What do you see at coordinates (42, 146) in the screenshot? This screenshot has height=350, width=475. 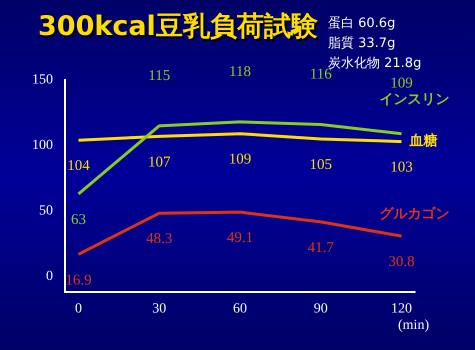 I see `y-tick-label: 100` at bounding box center [42, 146].